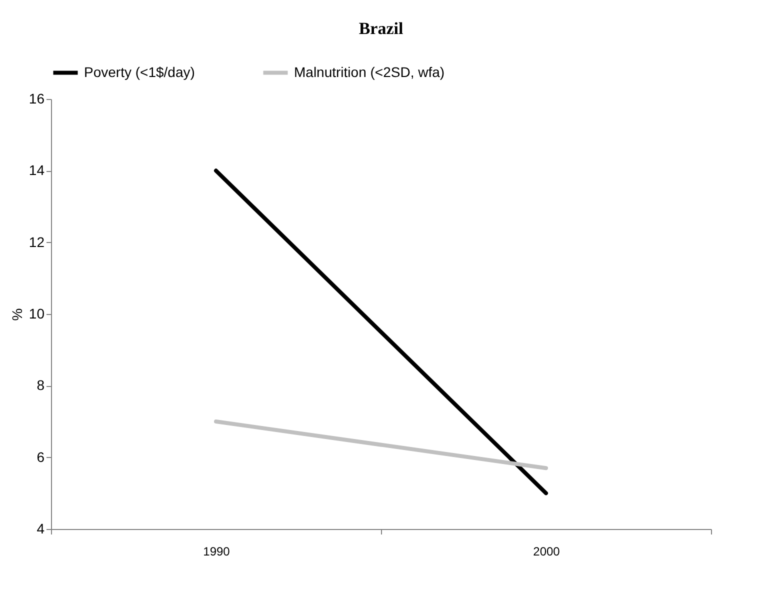 This screenshot has width=776, height=605. I want to click on y-tick-label: 6, so click(40, 456).